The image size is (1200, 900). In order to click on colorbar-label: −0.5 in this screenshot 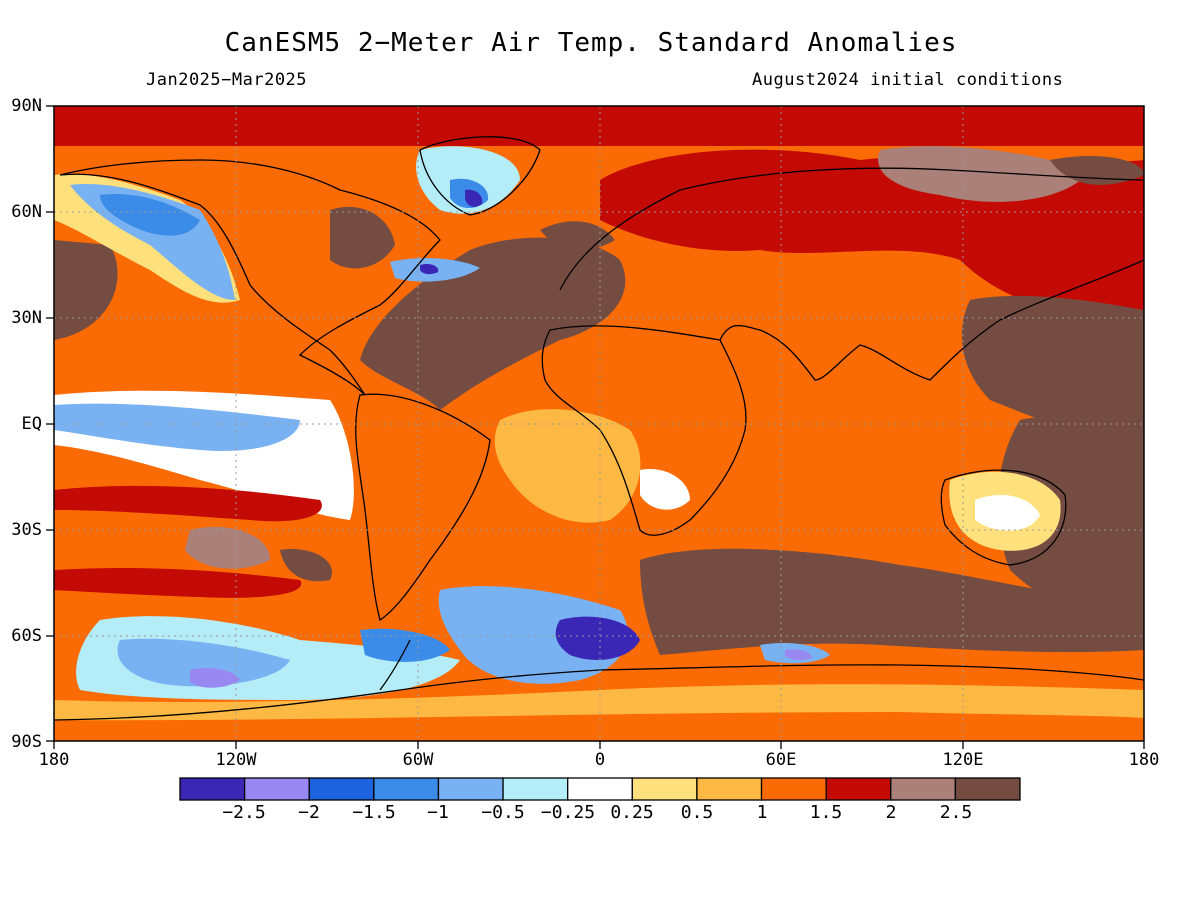, I will do `click(503, 812)`.